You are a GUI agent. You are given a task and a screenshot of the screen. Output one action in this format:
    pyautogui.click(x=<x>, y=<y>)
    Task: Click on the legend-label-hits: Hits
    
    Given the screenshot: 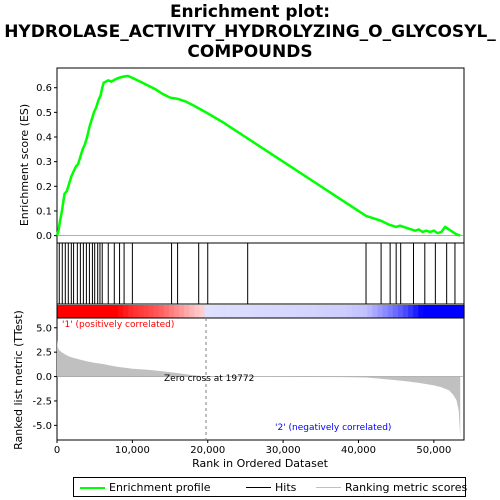 What is the action you would take?
    pyautogui.click(x=286, y=487)
    